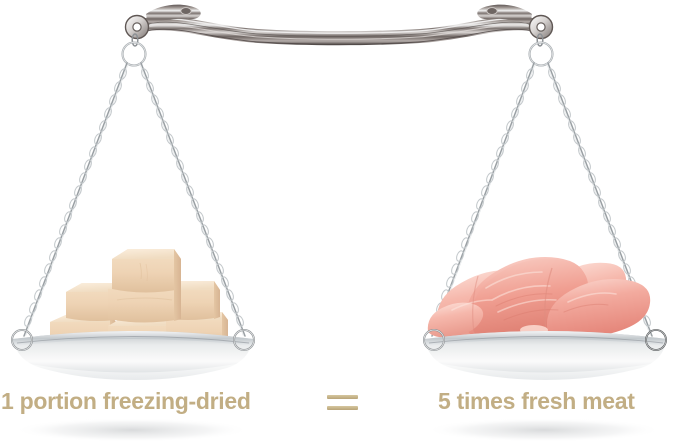  I want to click on fresh-meat-fillets, so click(539, 300).